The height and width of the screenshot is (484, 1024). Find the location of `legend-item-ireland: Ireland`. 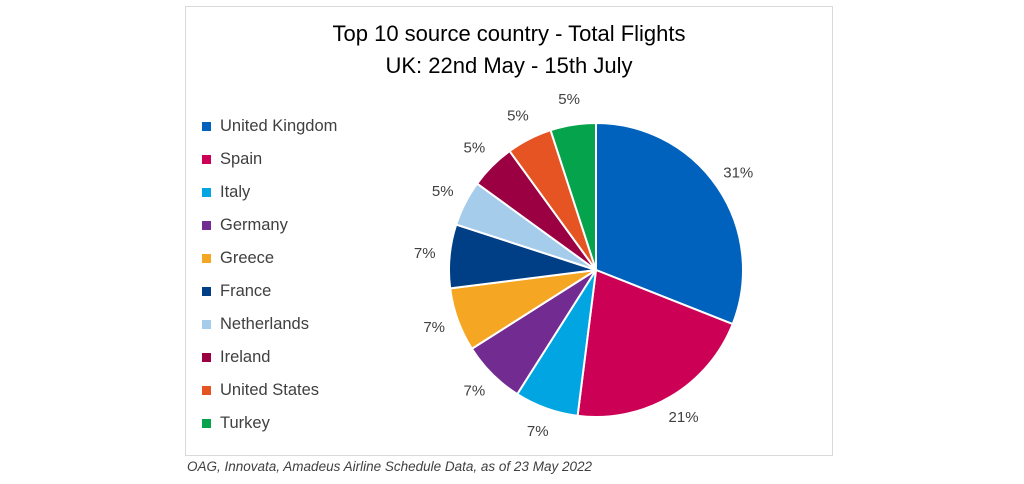

legend-item-ireland: Ireland is located at coordinates (269, 357).